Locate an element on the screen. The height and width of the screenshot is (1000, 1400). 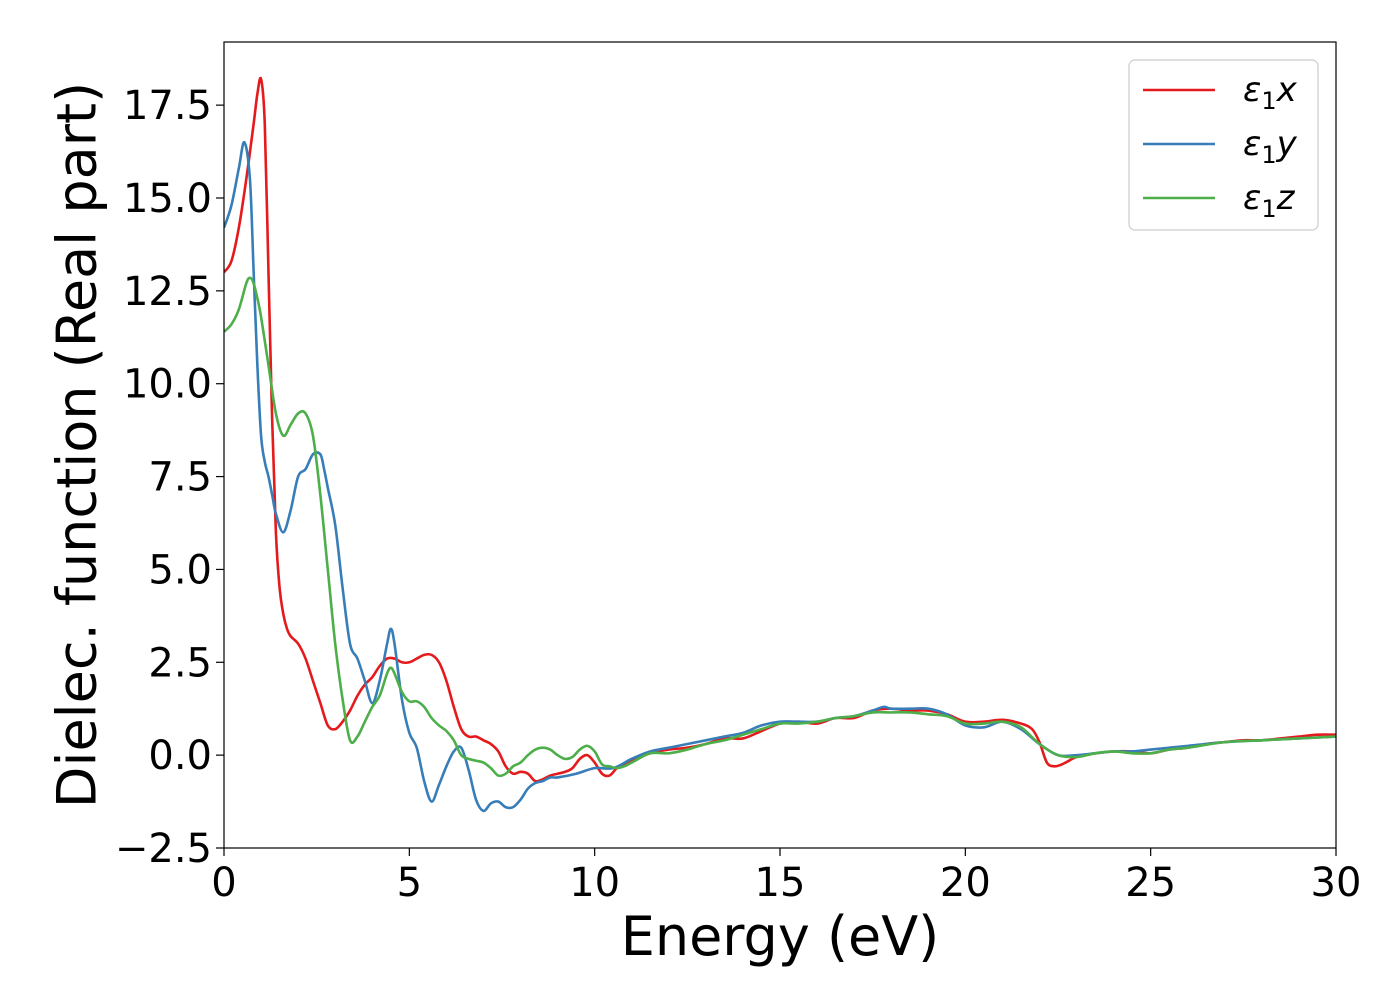
x-tick-label: 30 is located at coordinates (1336, 883).